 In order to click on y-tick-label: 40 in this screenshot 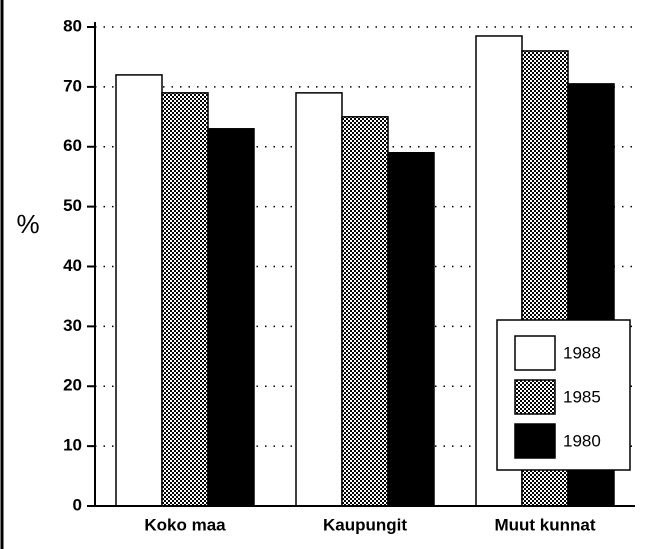, I will do `click(72, 265)`.